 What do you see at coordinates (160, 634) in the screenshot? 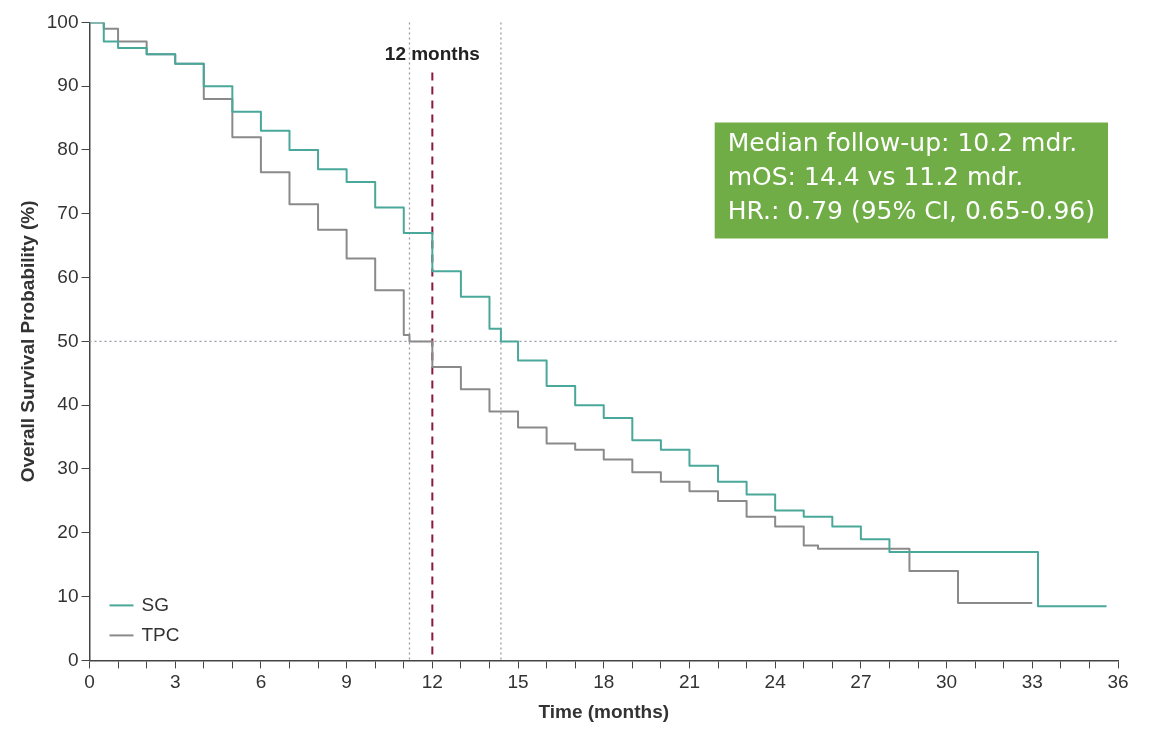
I see `legend-label: TPC` at bounding box center [160, 634].